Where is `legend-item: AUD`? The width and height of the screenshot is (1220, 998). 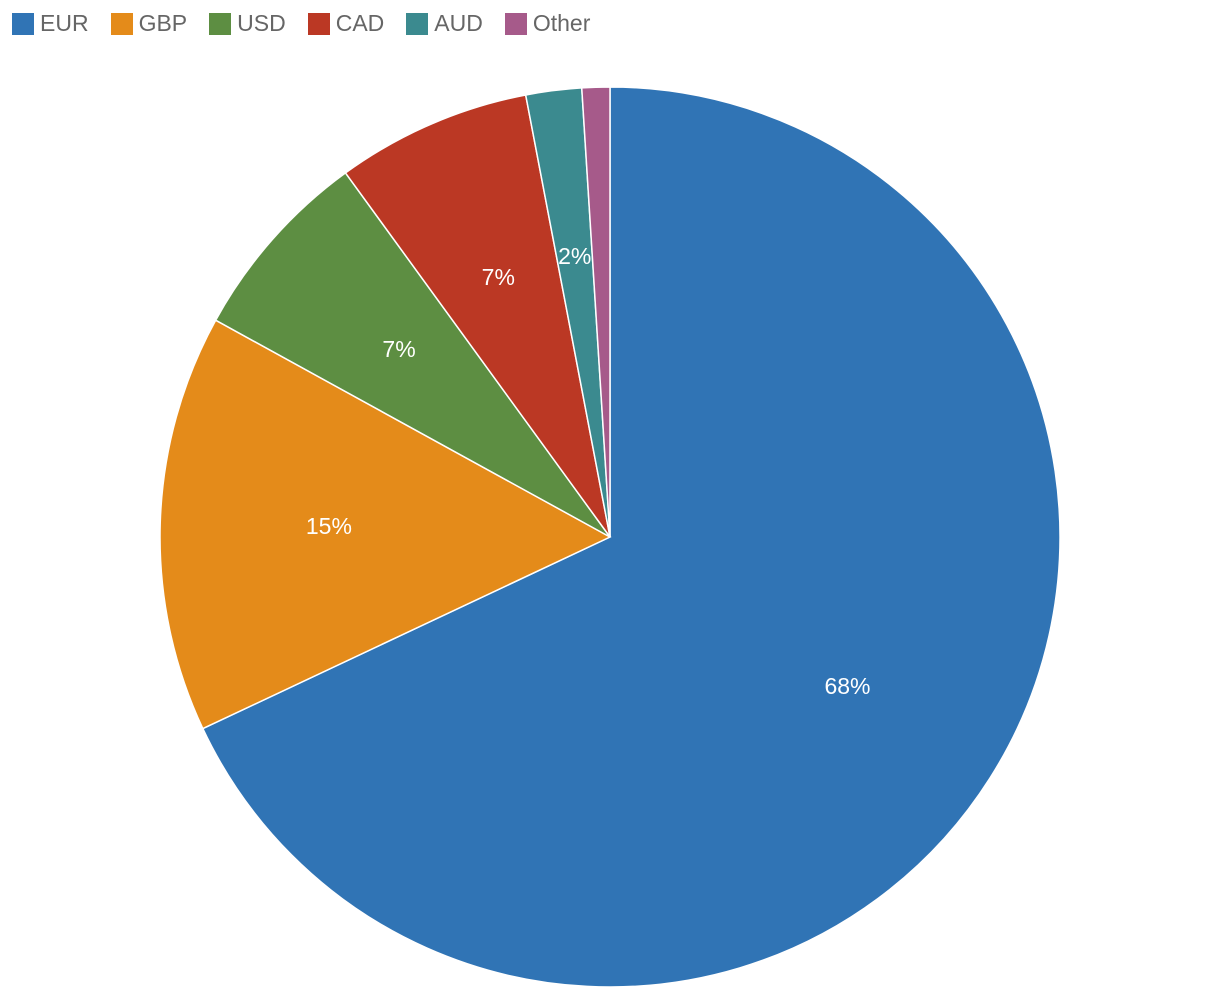 legend-item: AUD is located at coordinates (444, 23).